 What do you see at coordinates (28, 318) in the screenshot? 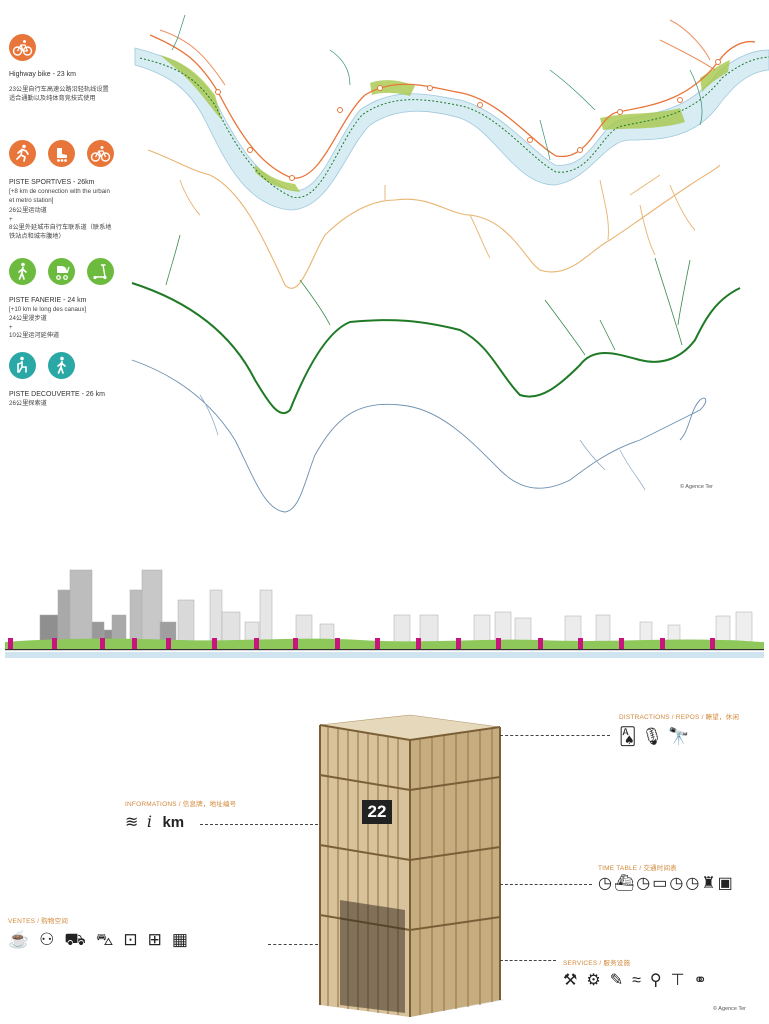
I see `fanerie-line-2: 24公里漫步道` at bounding box center [28, 318].